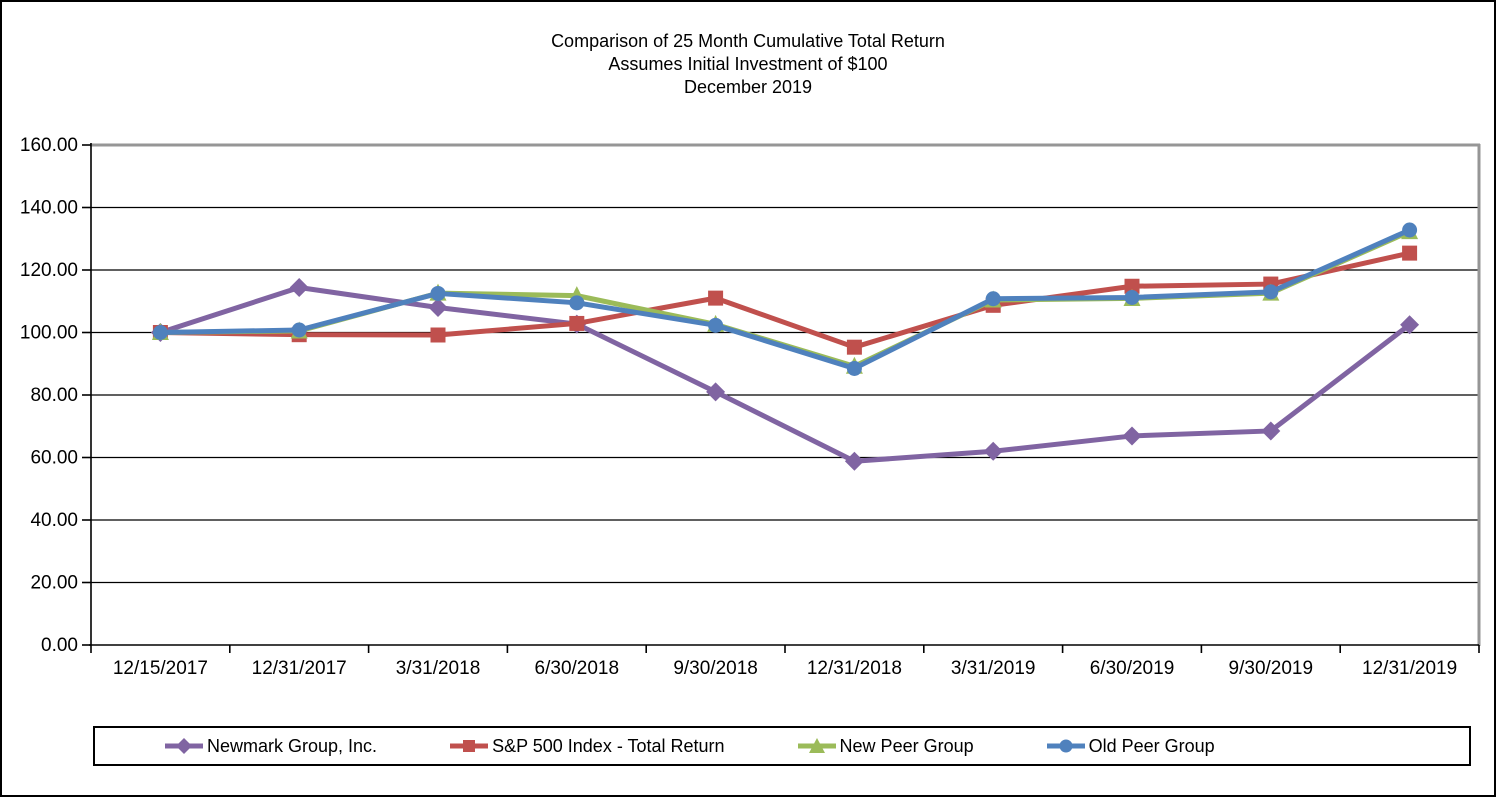 The image size is (1496, 797). What do you see at coordinates (54, 583) in the screenshot?
I see `y-tick-label: 20.00` at bounding box center [54, 583].